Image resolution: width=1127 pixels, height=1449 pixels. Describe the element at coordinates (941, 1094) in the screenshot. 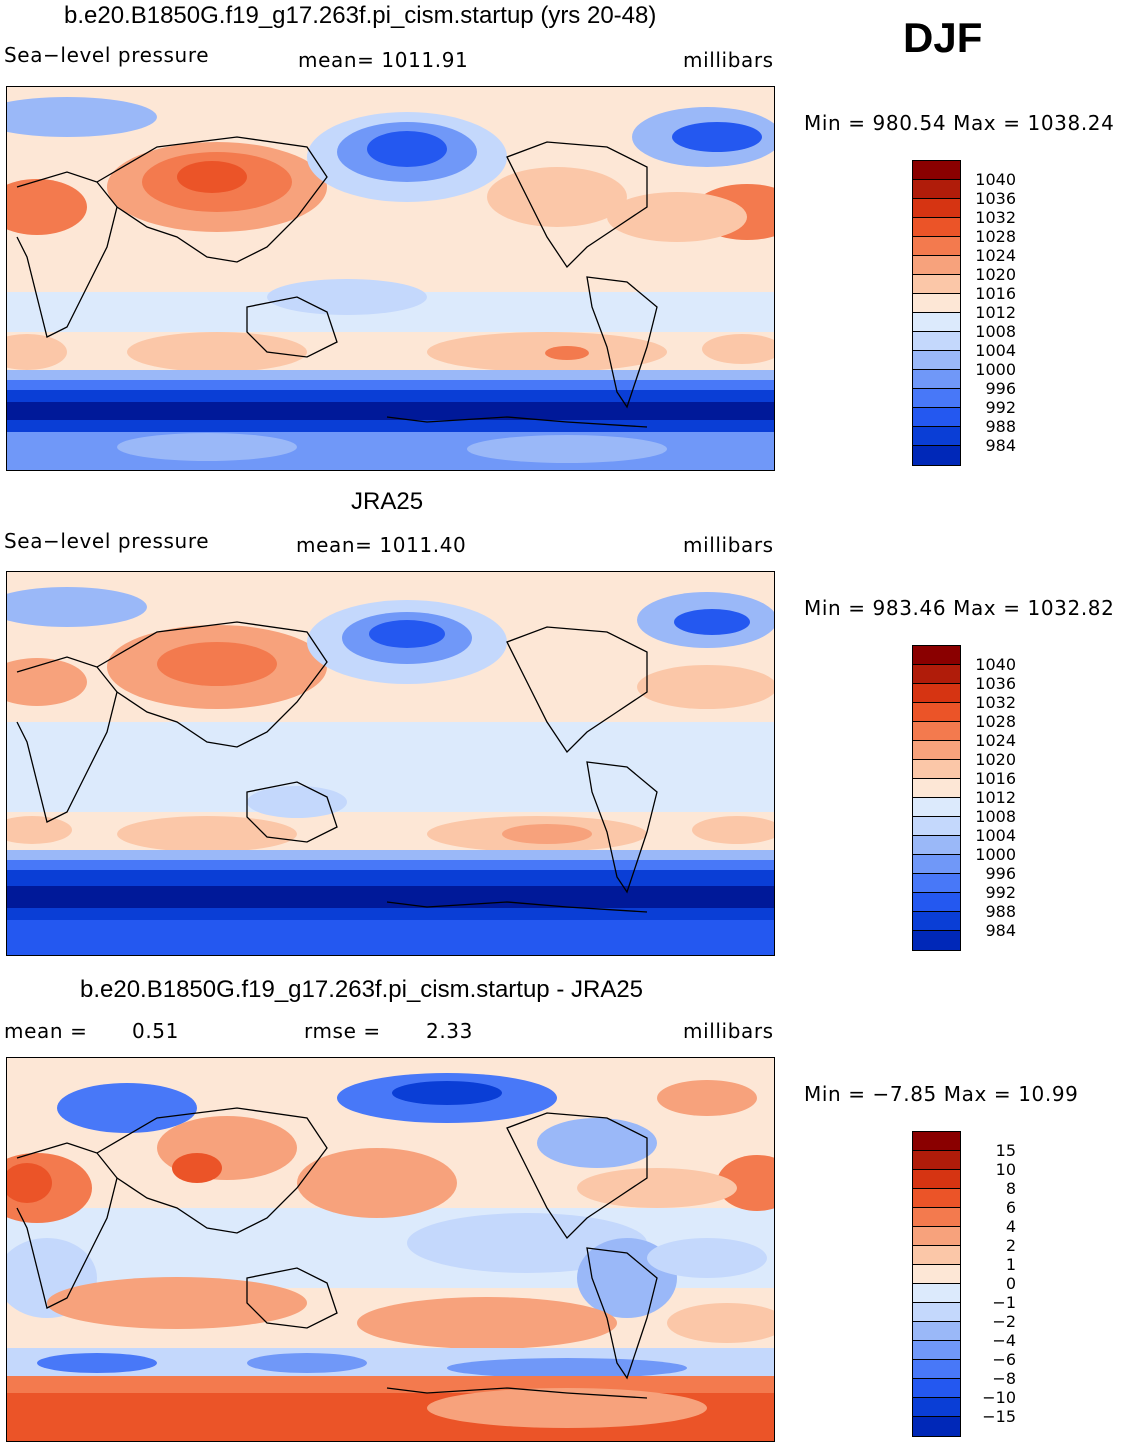

I see `panel3-minmax: Min = −7.85 Max = 10.99` at that location.